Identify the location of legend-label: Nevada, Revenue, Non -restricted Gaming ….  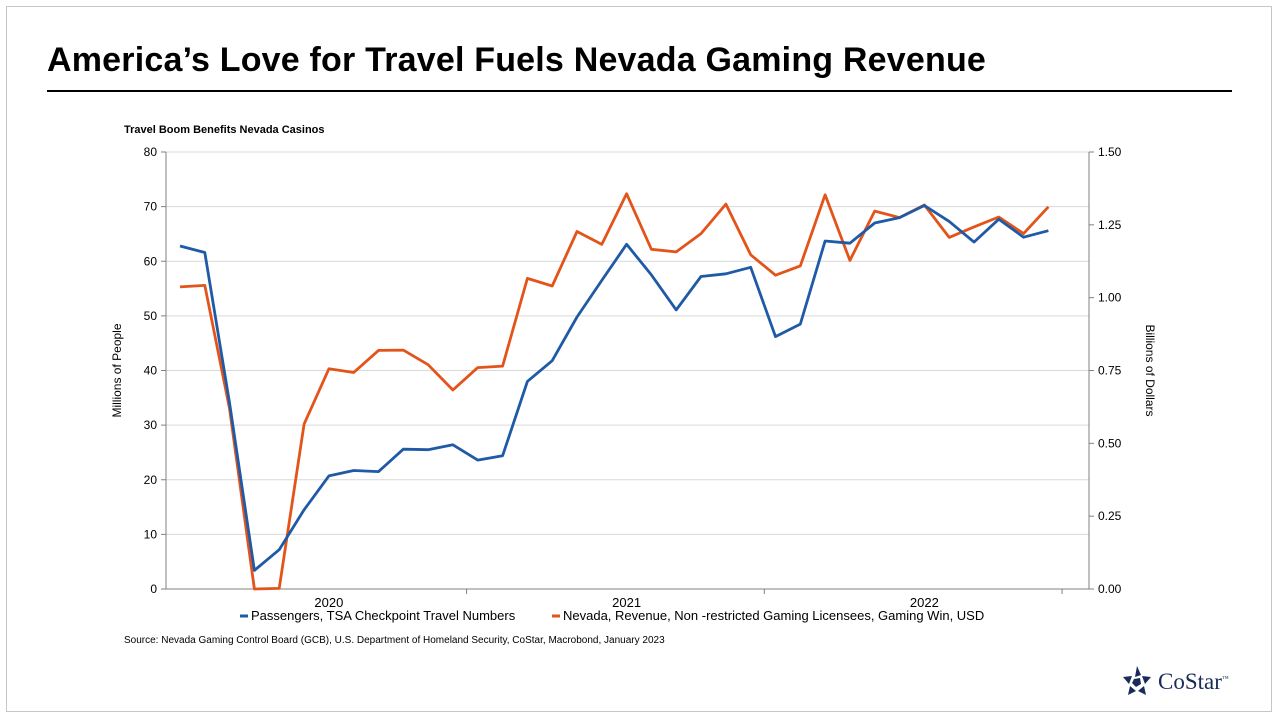
(773, 615).